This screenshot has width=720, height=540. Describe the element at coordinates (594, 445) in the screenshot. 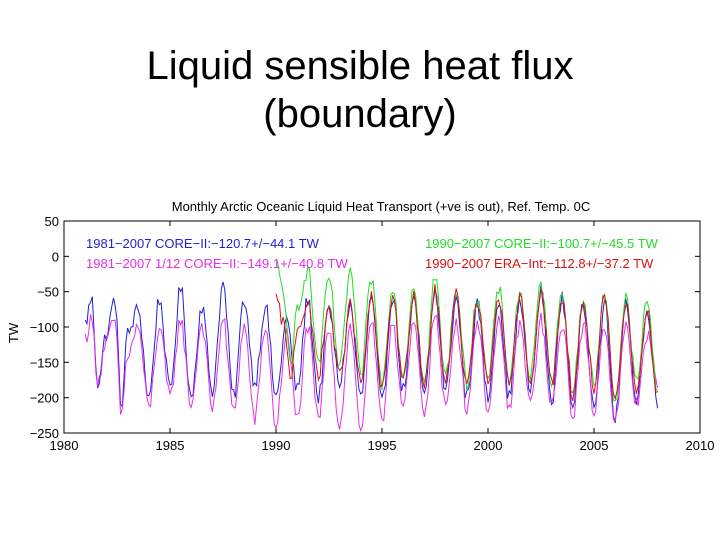

I see `x-tick-label: 2005` at that location.